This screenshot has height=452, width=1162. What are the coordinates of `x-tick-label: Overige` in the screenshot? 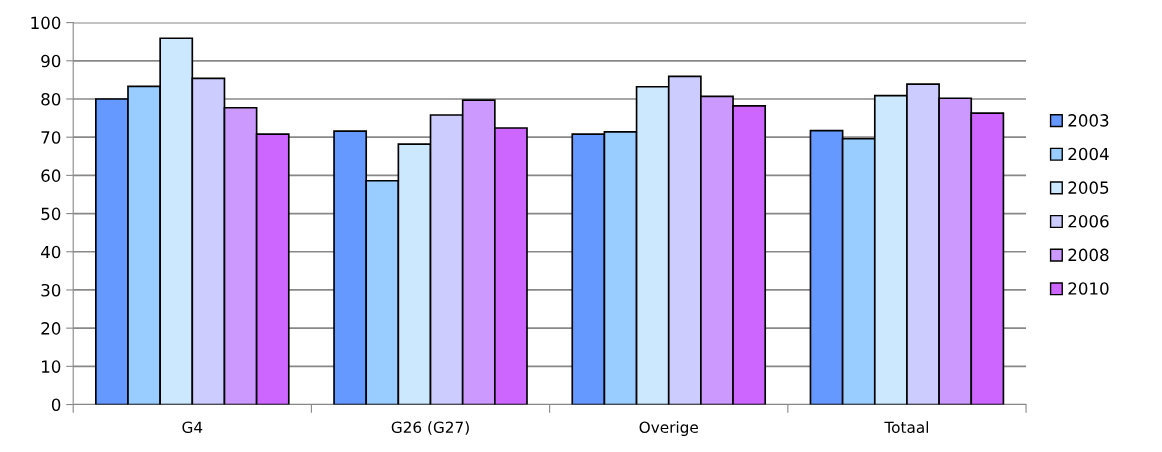 It's located at (668, 428).